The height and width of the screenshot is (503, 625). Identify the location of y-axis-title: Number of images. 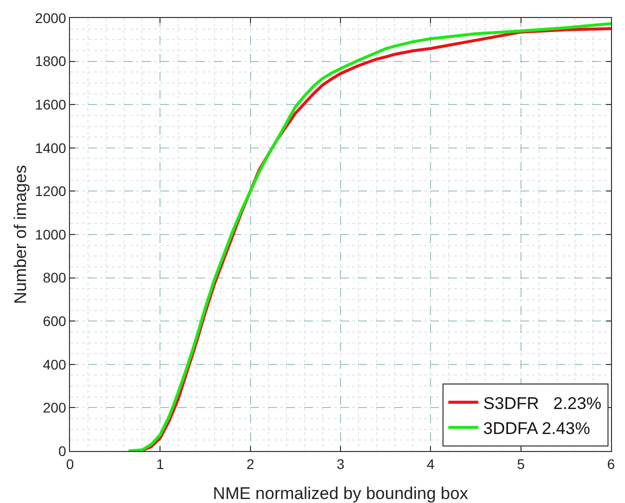
(20, 234).